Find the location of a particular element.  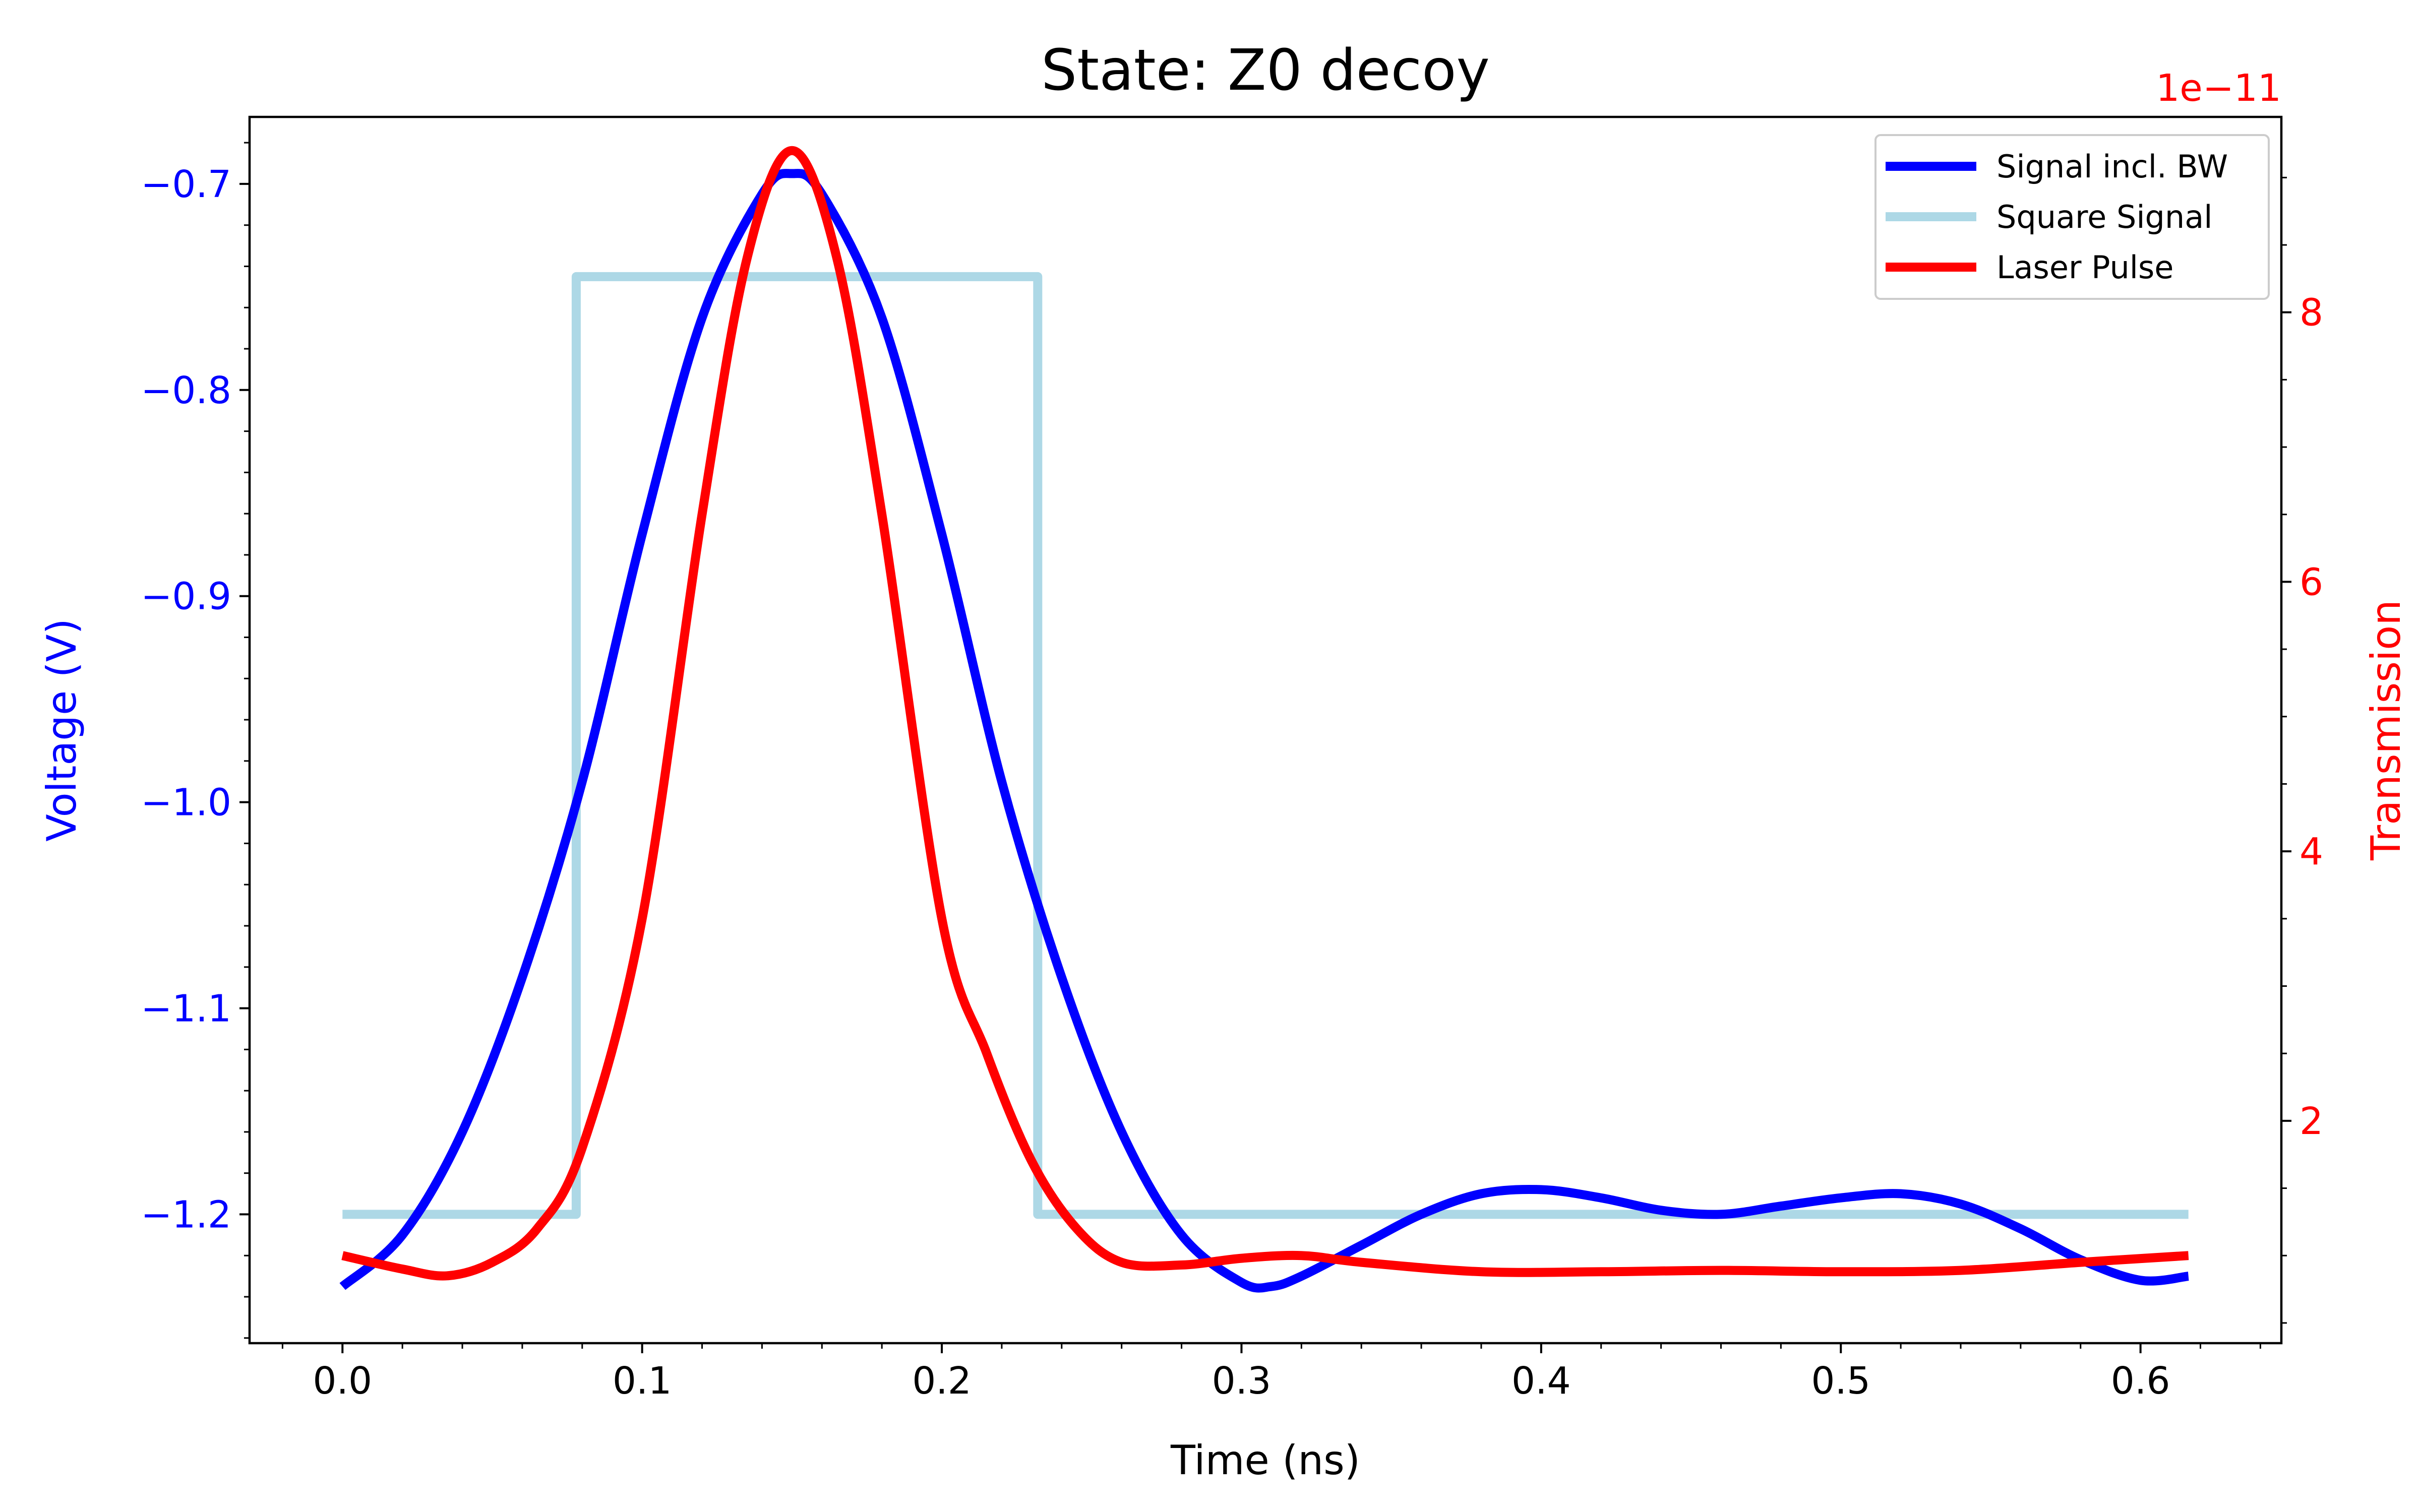

x-tick-label: 0.5 is located at coordinates (1840, 1381).